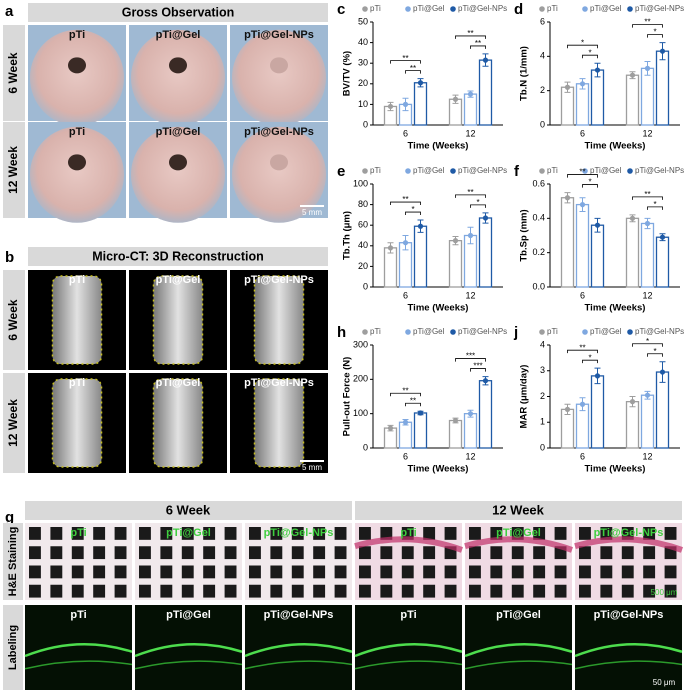  What do you see at coordinates (77, 35) in the screenshot?
I see `column-label: pTi` at bounding box center [77, 35].